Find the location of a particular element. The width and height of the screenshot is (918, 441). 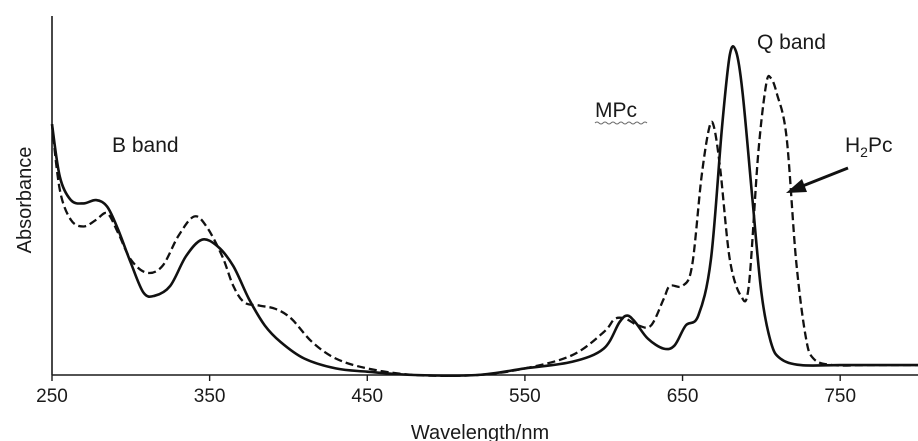

annotation-h2pc: H2Pc is located at coordinates (868, 147).